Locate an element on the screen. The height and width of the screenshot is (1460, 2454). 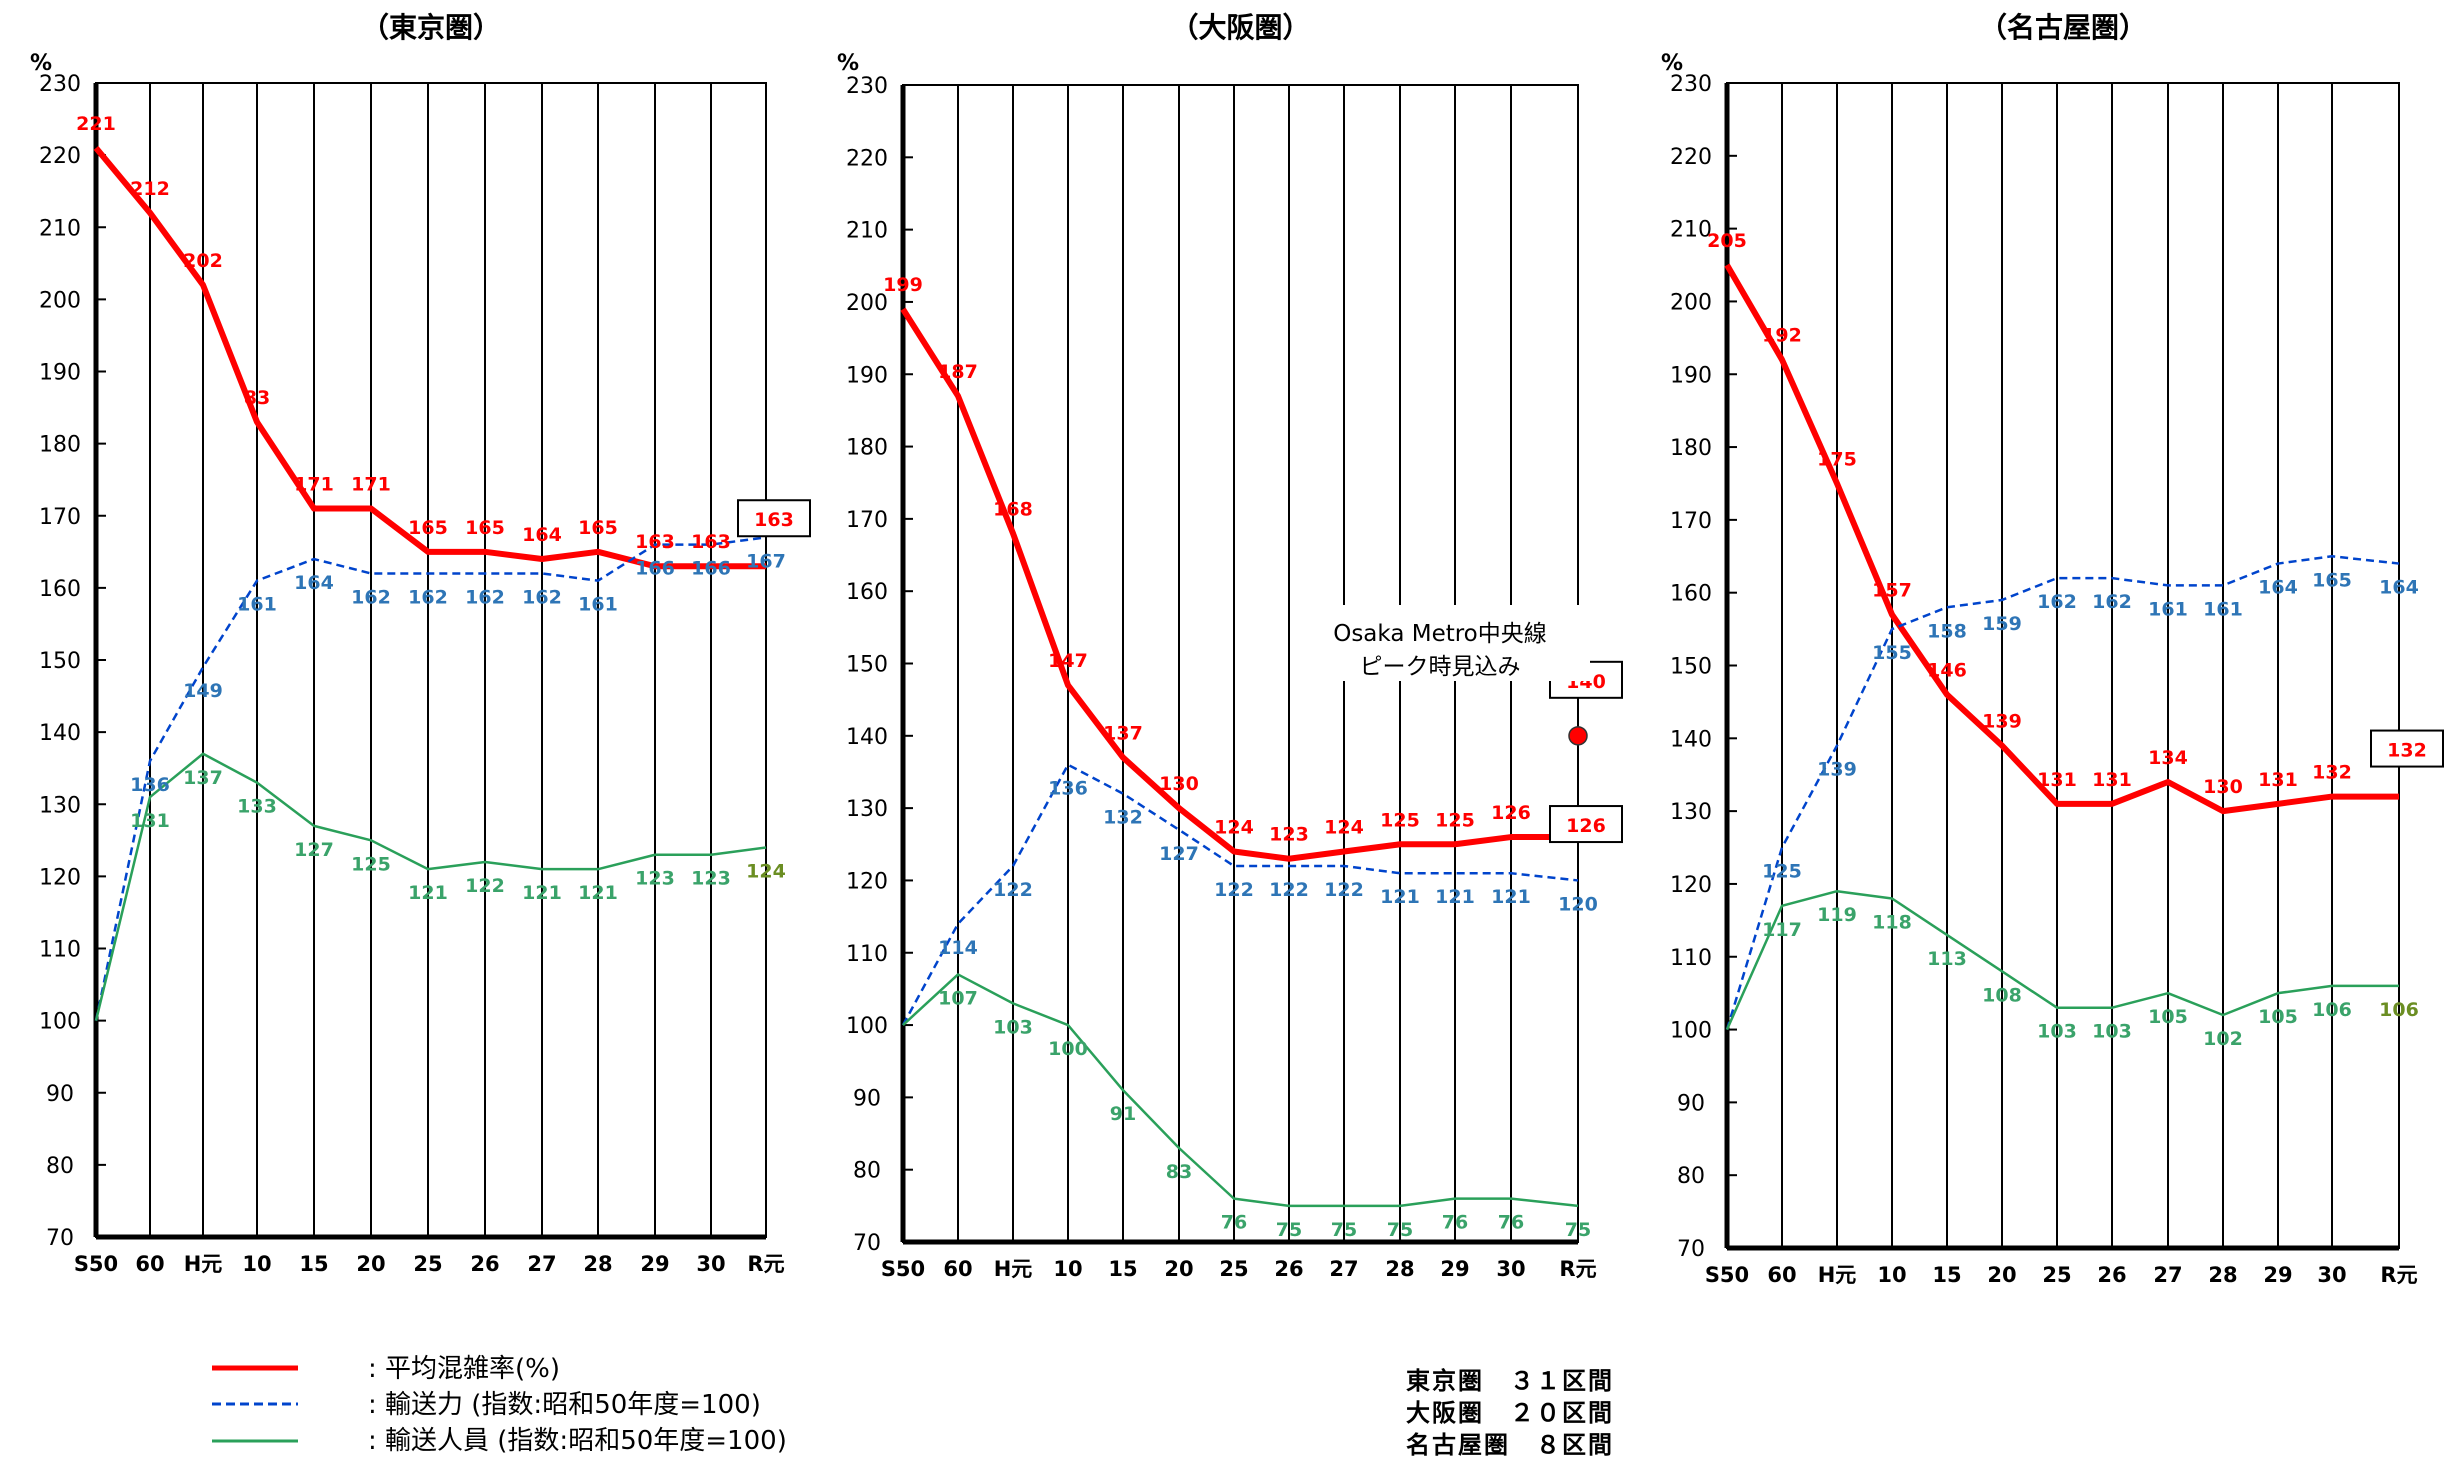
data-label-congestion: 165 is located at coordinates (485, 528).